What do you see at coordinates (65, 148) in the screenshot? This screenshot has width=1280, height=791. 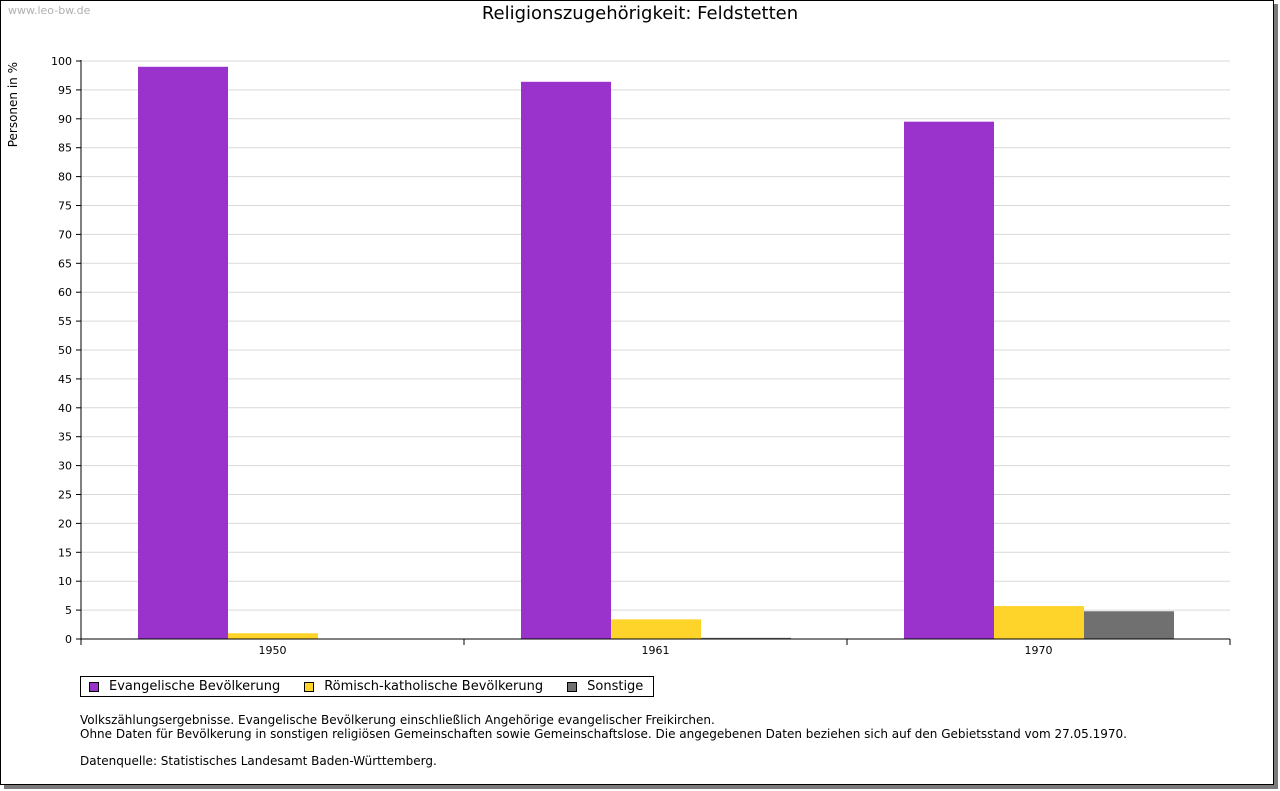 I see `y-tick-label: 85` at bounding box center [65, 148].